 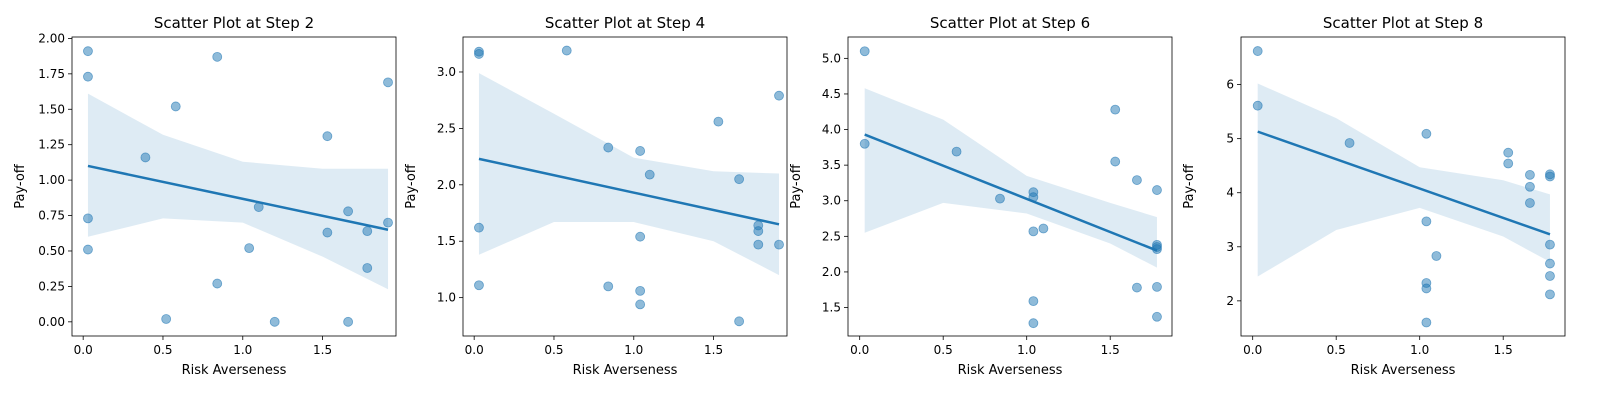 What do you see at coordinates (831, 236) in the screenshot?
I see `y-tick-label: 2.5` at bounding box center [831, 236].